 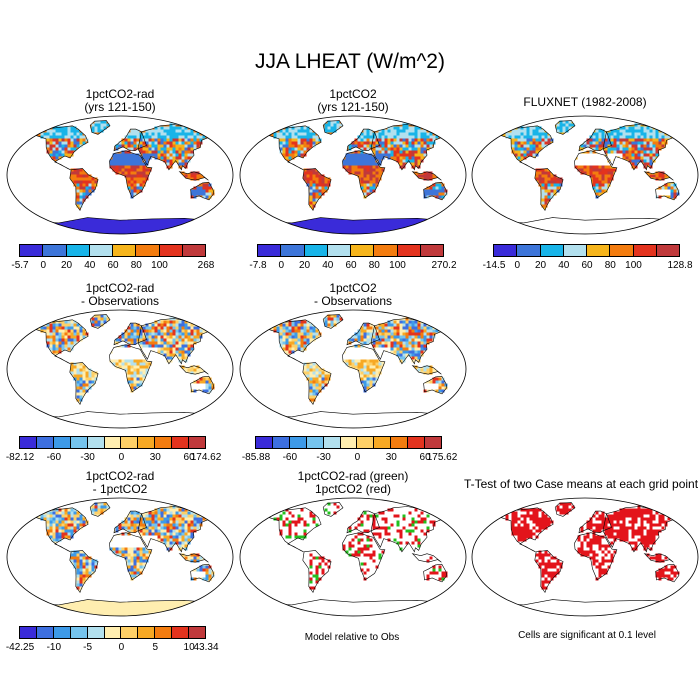 What do you see at coordinates (680, 265) in the screenshot?
I see `colorbar-tick-label: 128.8` at bounding box center [680, 265].